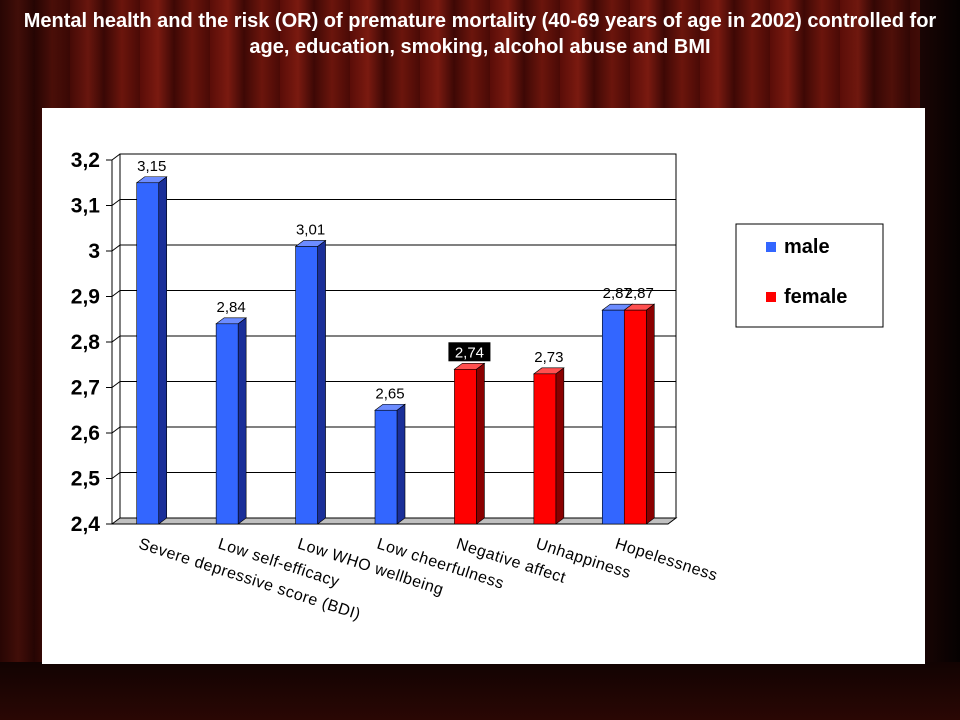 The width and height of the screenshot is (960, 720). Describe the element at coordinates (809, 275) in the screenshot. I see `legend-box` at that location.